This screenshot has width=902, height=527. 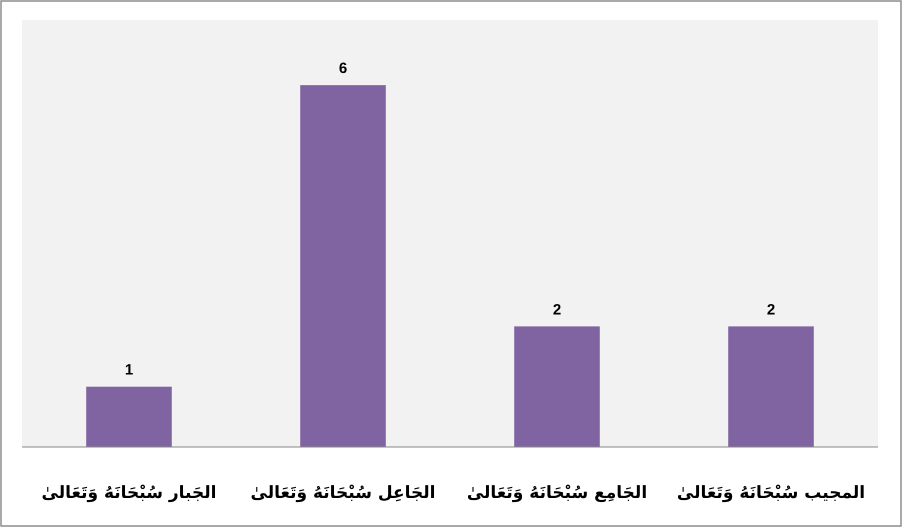 I want to click on x-tick-label: الجَاعِل سُبْحَانَهُ وَتَعَالىٰ, so click(x=343, y=493).